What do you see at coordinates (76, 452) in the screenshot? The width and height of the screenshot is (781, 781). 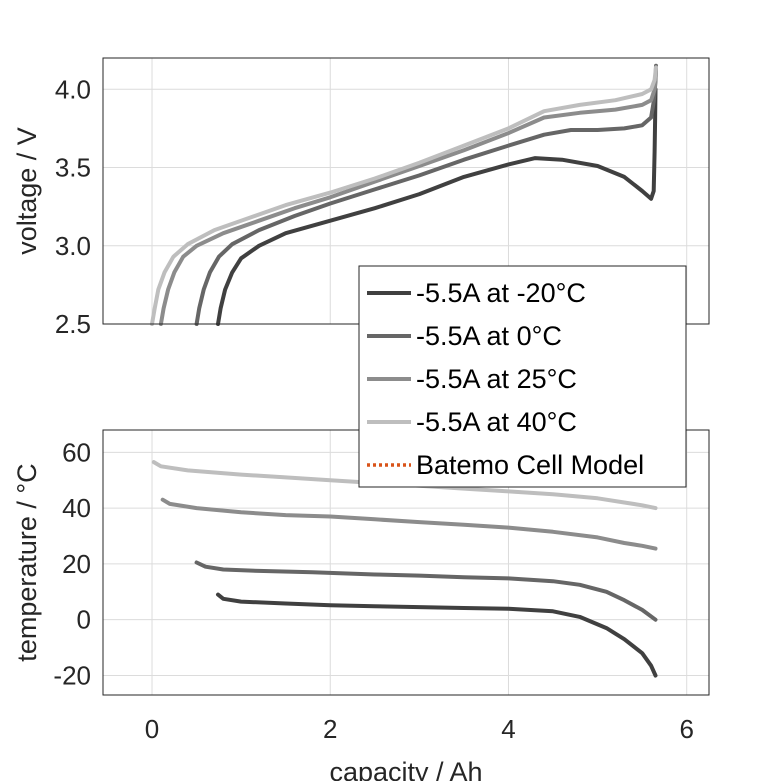 I see `temperature-ytick-label: 60` at bounding box center [76, 452].